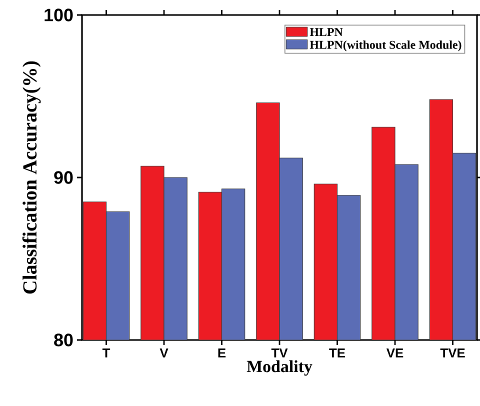 The image size is (480, 406). Describe the element at coordinates (106, 353) in the screenshot. I see `x-tick-label: T` at that location.